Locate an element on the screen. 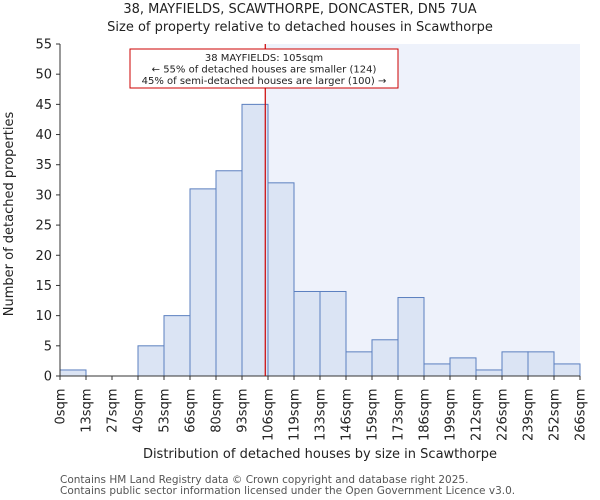 The image size is (600, 500). y-tick-label: 10 is located at coordinates (43, 316).